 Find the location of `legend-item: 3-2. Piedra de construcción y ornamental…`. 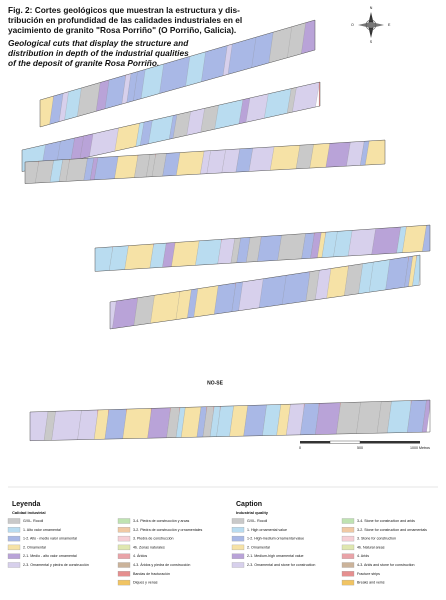

legend-item: 3-2. Piedra de construcción y ornamental… is located at coordinates (168, 530).